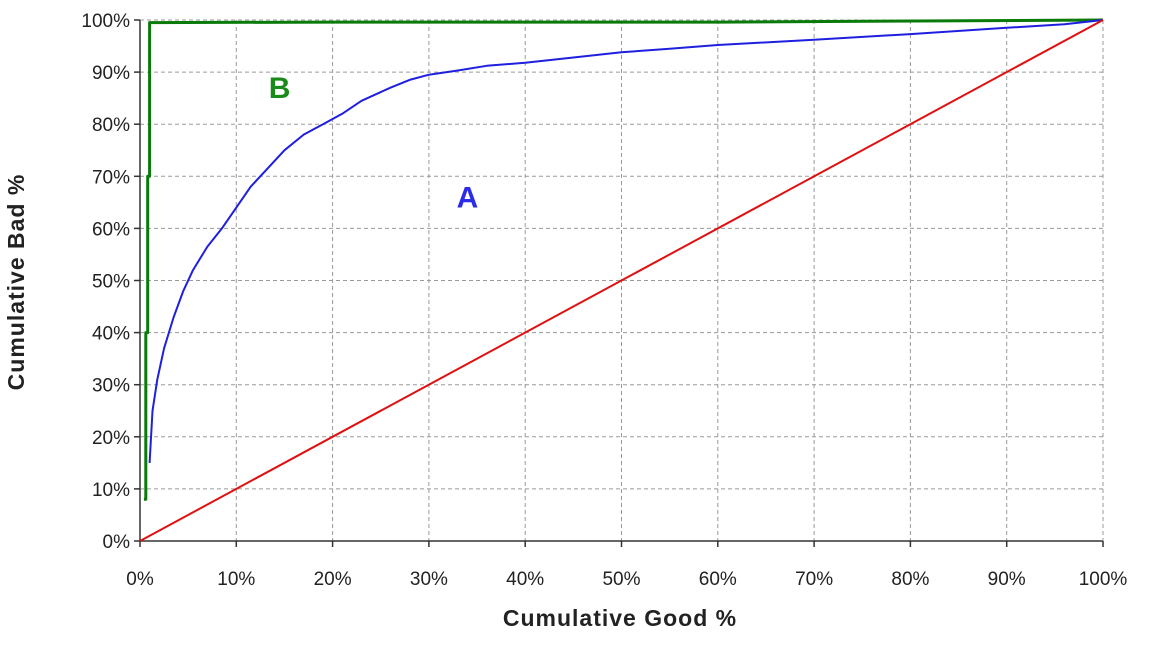  Describe the element at coordinates (621, 579) in the screenshot. I see `x-tick-label: 50%` at that location.